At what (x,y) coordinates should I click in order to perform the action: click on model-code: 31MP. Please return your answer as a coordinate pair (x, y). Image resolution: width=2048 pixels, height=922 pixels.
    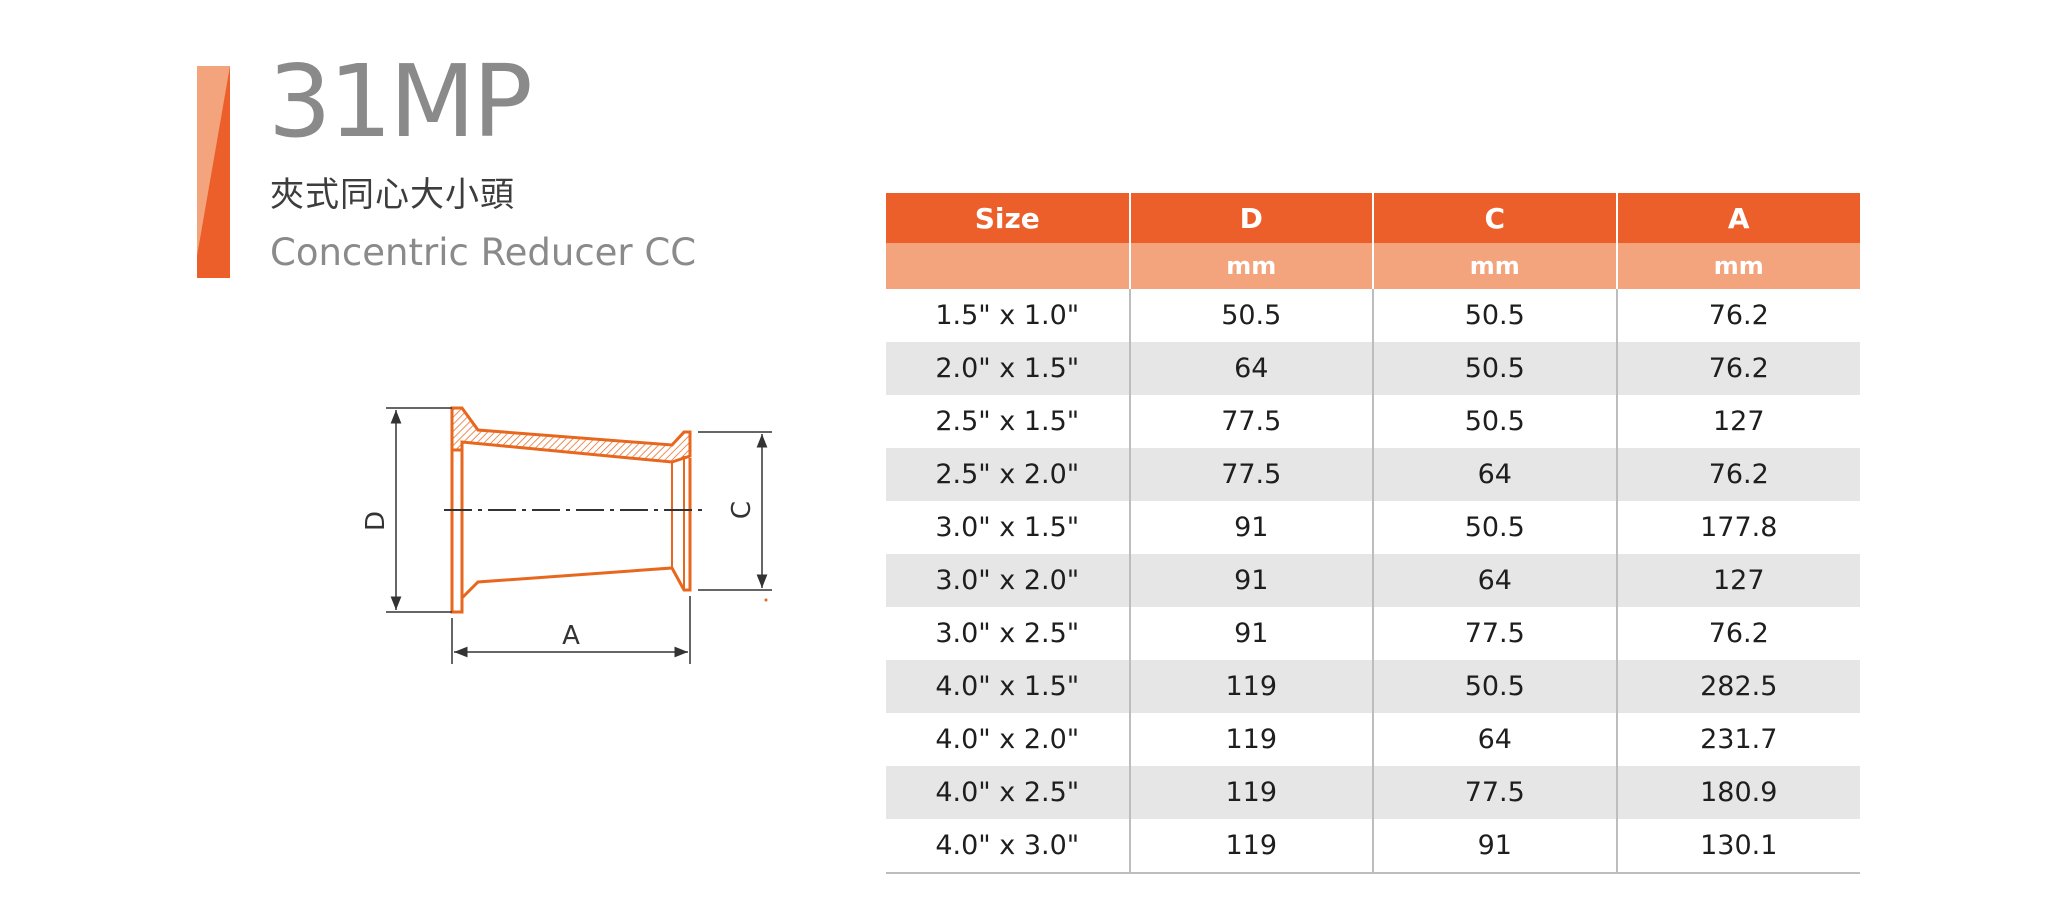
    Looking at the image, I should click on (400, 101).